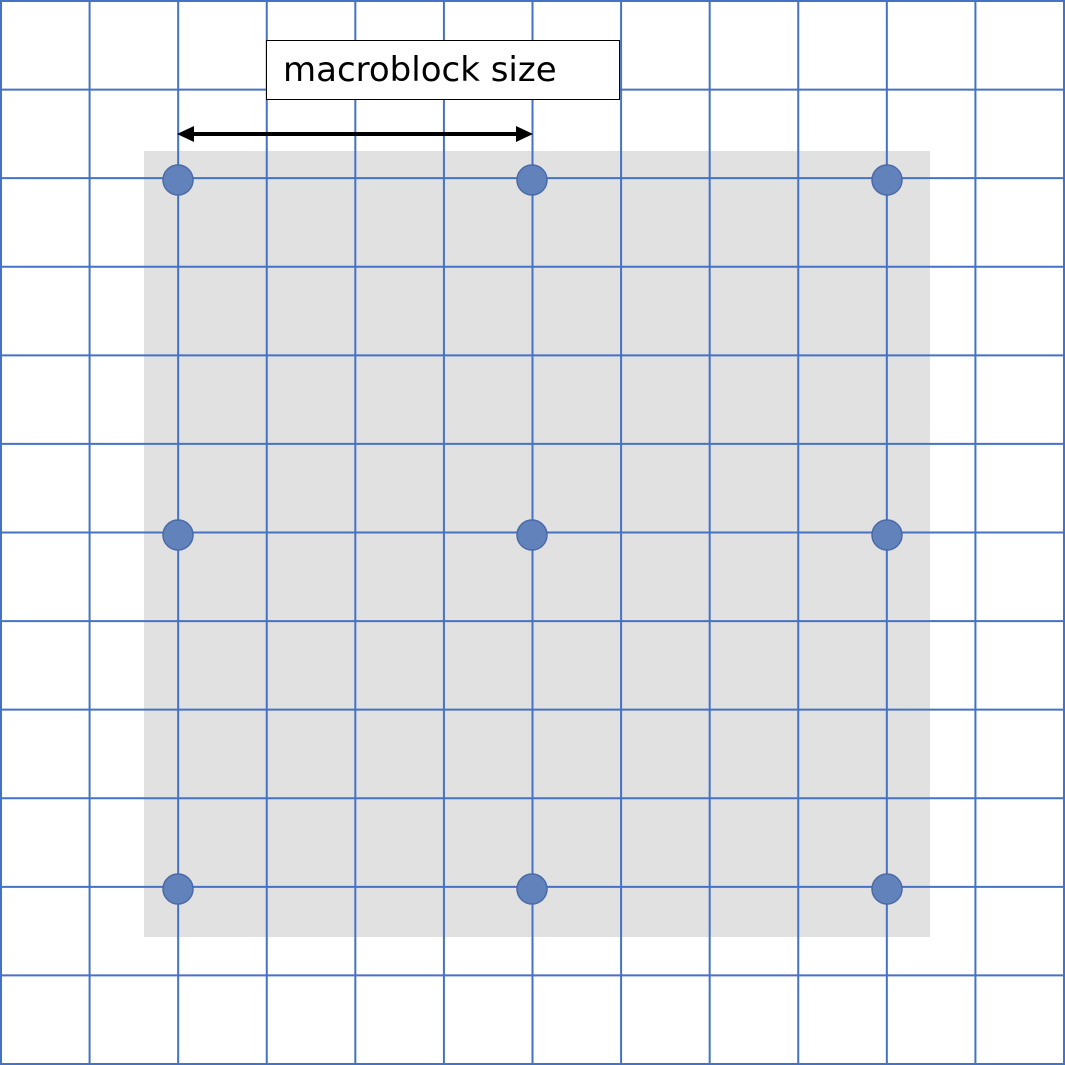 The height and width of the screenshot is (1065, 1065). I want to click on macroblock-size-arrow, so click(355, 134).